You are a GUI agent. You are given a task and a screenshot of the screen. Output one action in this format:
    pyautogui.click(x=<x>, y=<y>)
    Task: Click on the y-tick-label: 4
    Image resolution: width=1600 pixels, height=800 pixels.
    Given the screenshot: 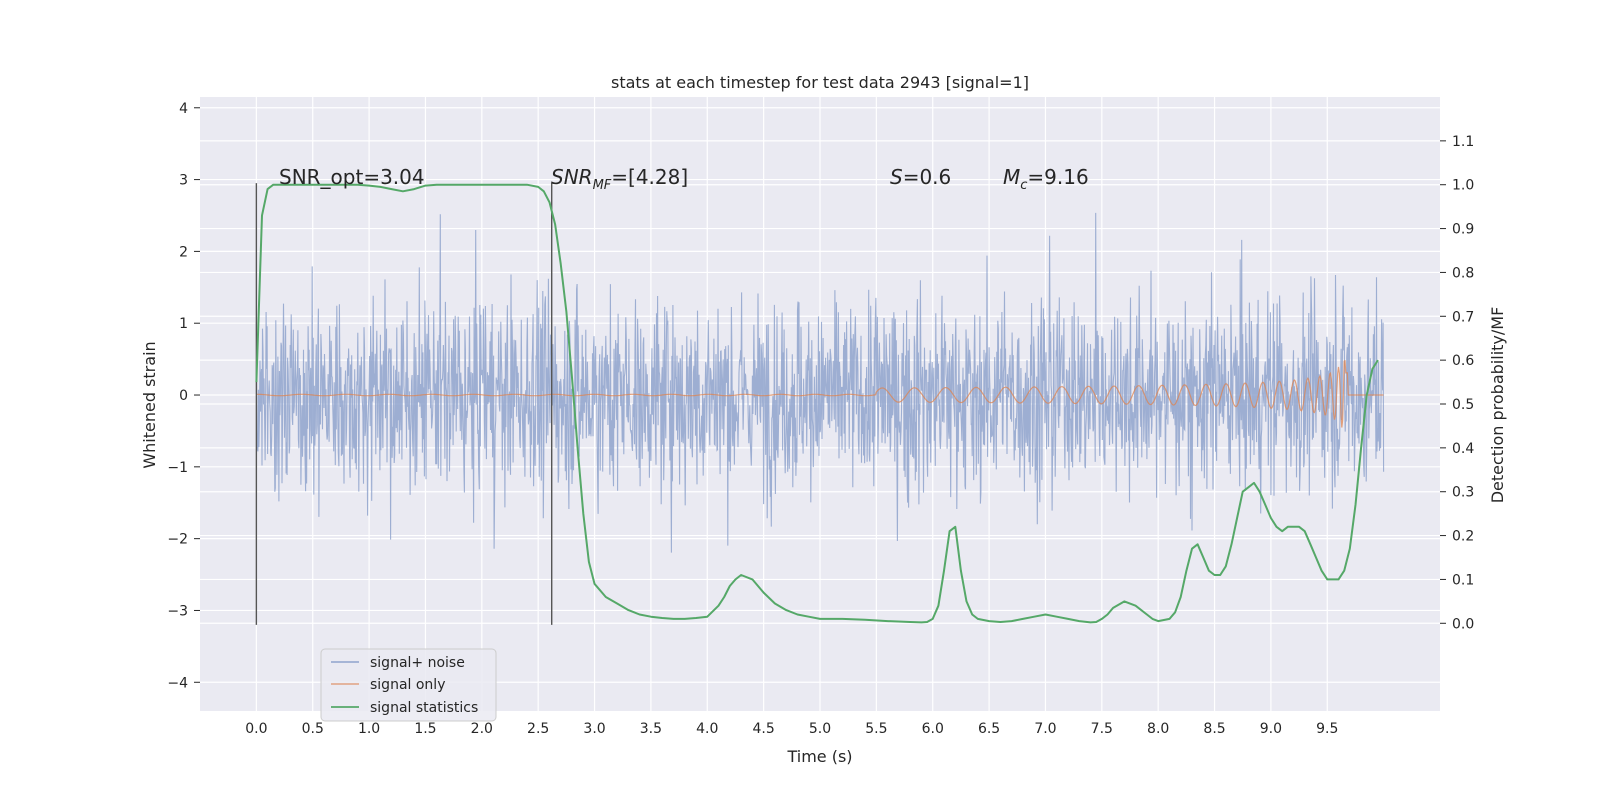 What is the action you would take?
    pyautogui.click(x=183, y=109)
    